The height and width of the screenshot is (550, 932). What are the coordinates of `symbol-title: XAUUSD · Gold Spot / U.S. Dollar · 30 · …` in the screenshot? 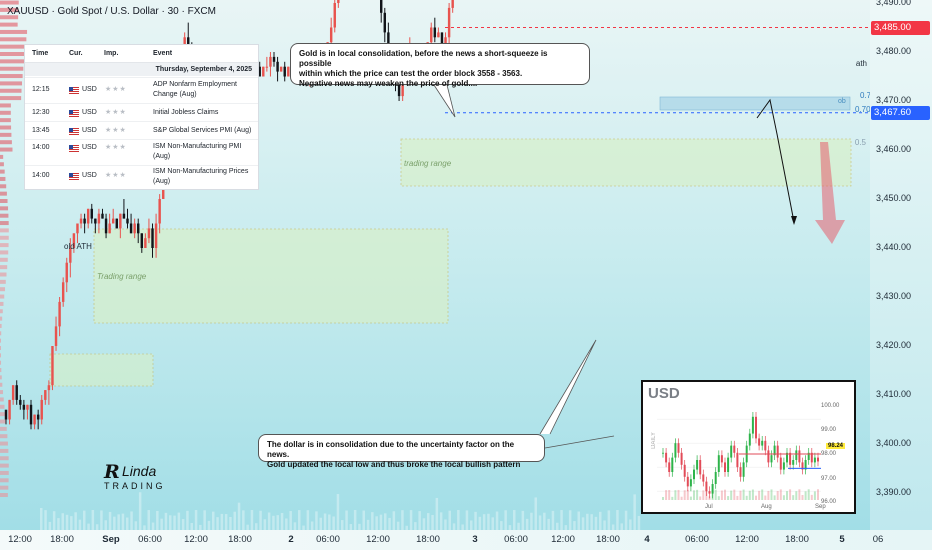 It's located at (111, 11).